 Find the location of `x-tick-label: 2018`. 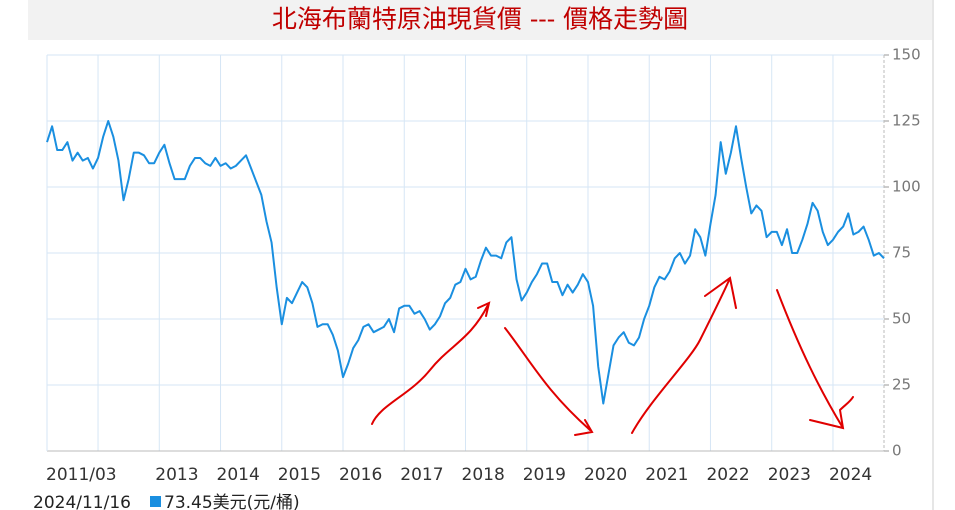

x-tick-label: 2018 is located at coordinates (483, 475).